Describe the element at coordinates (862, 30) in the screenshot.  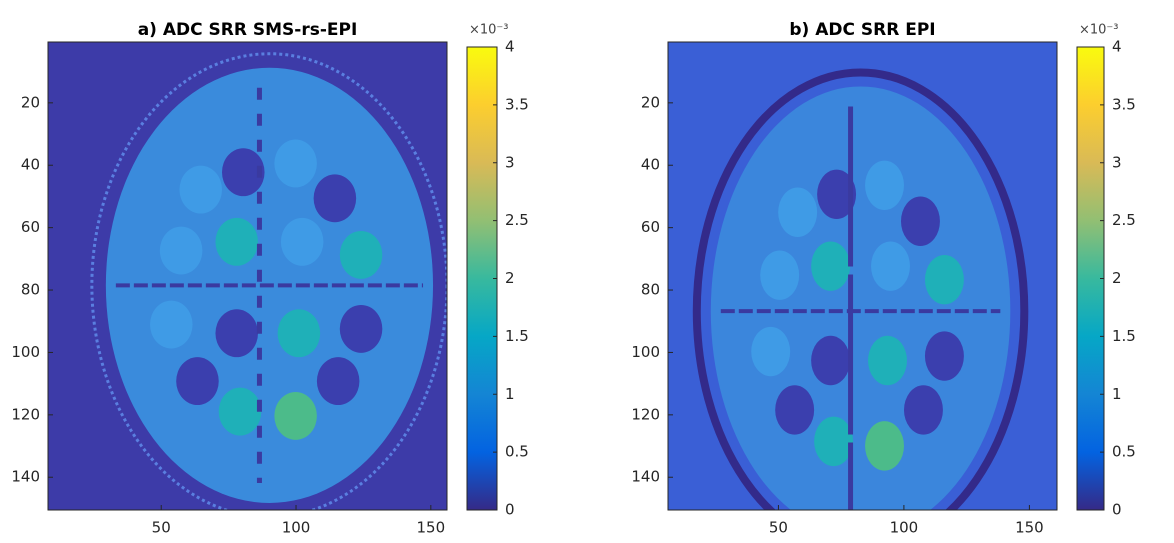
I see `chart-title: b) ADC SRR EPI` at that location.